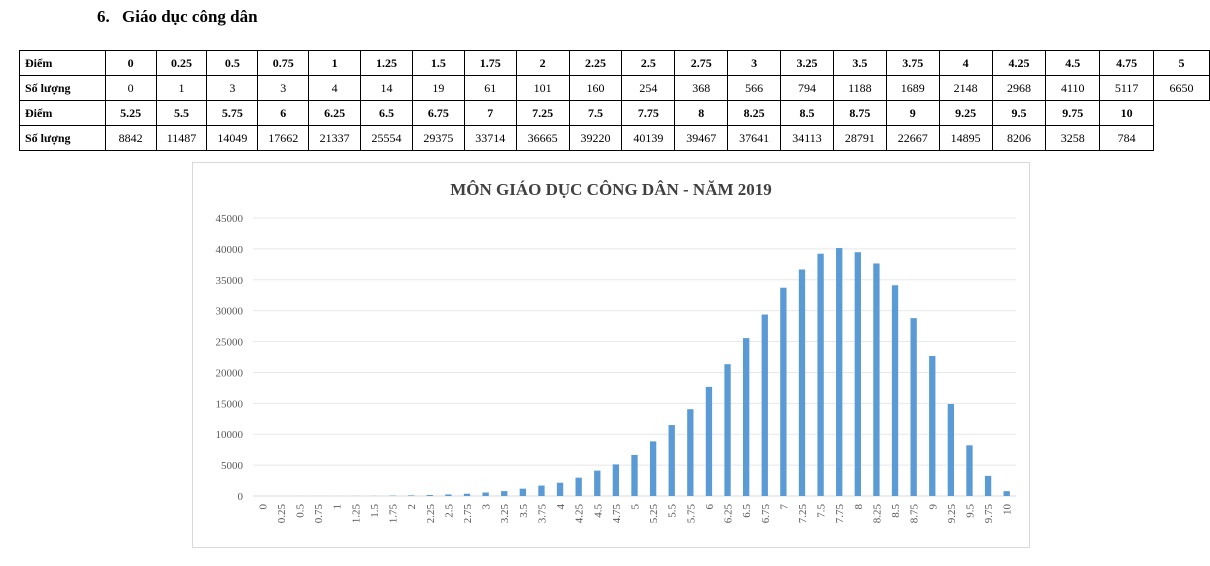 This screenshot has height=566, width=1210. What do you see at coordinates (181, 63) in the screenshot?
I see `score-cell: 0.25` at bounding box center [181, 63].